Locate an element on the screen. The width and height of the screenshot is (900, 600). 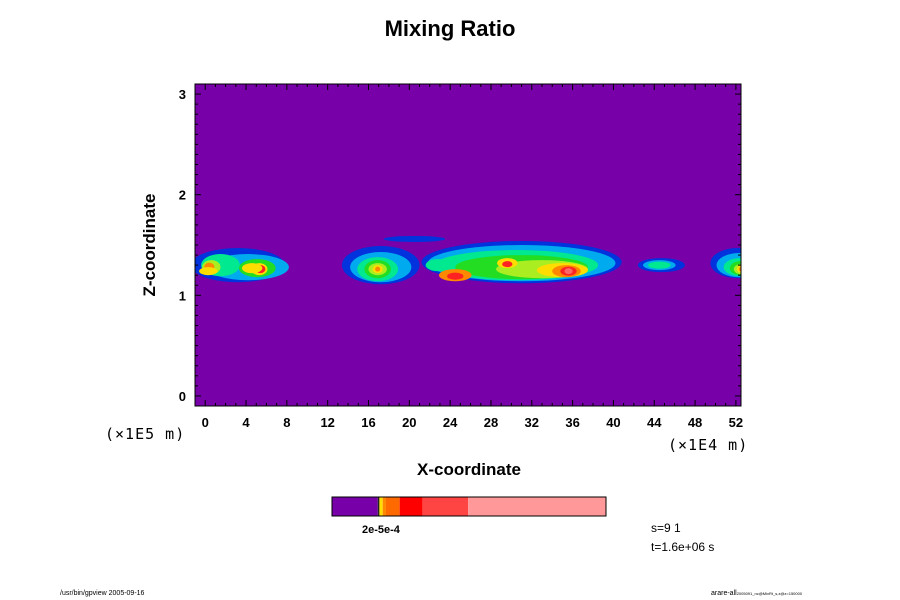
footer-file-sub: 2005091_nc@MixRt_s,z@z=150000 is located at coordinates (769, 593).